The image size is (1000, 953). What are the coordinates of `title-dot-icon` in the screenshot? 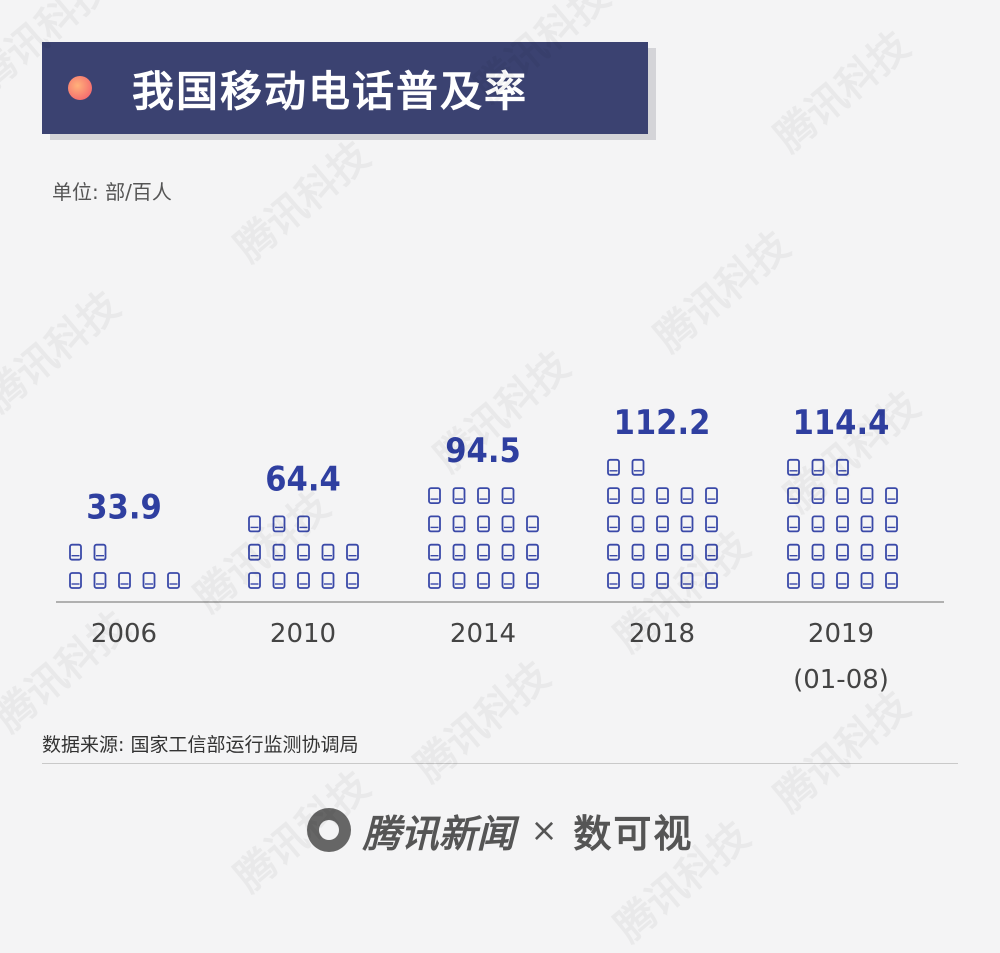 It's located at (80, 88).